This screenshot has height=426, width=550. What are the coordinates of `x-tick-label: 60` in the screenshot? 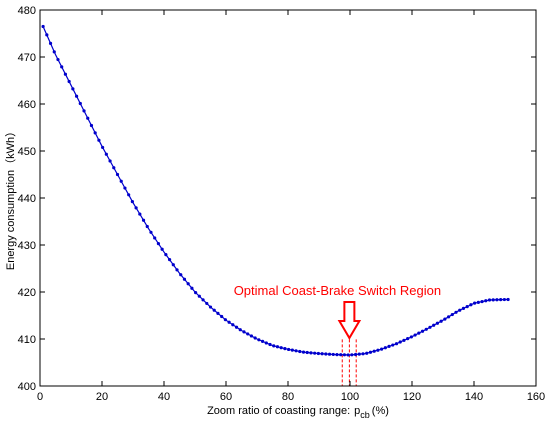 It's located at (226, 397).